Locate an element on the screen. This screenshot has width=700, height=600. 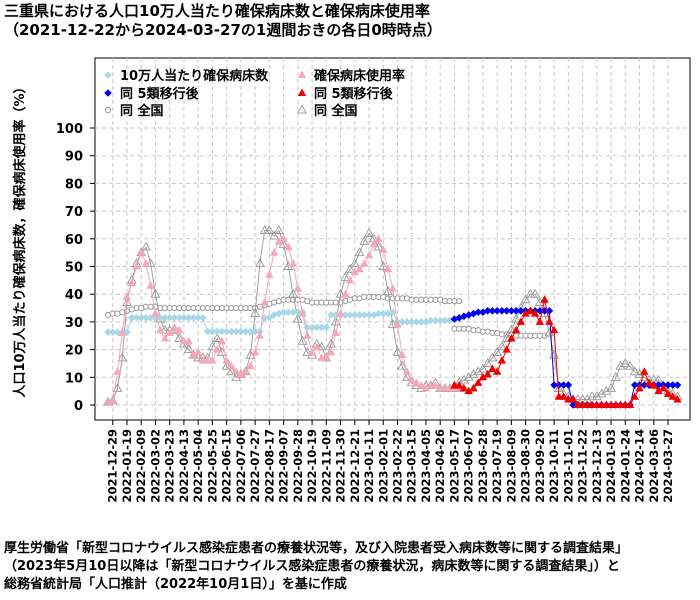
x-tick-label: 2023-02-22 is located at coordinates (397, 466).